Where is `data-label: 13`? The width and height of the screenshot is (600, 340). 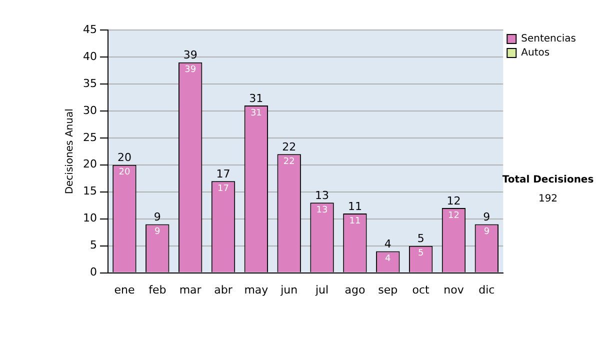 data-label: 13 is located at coordinates (322, 211).